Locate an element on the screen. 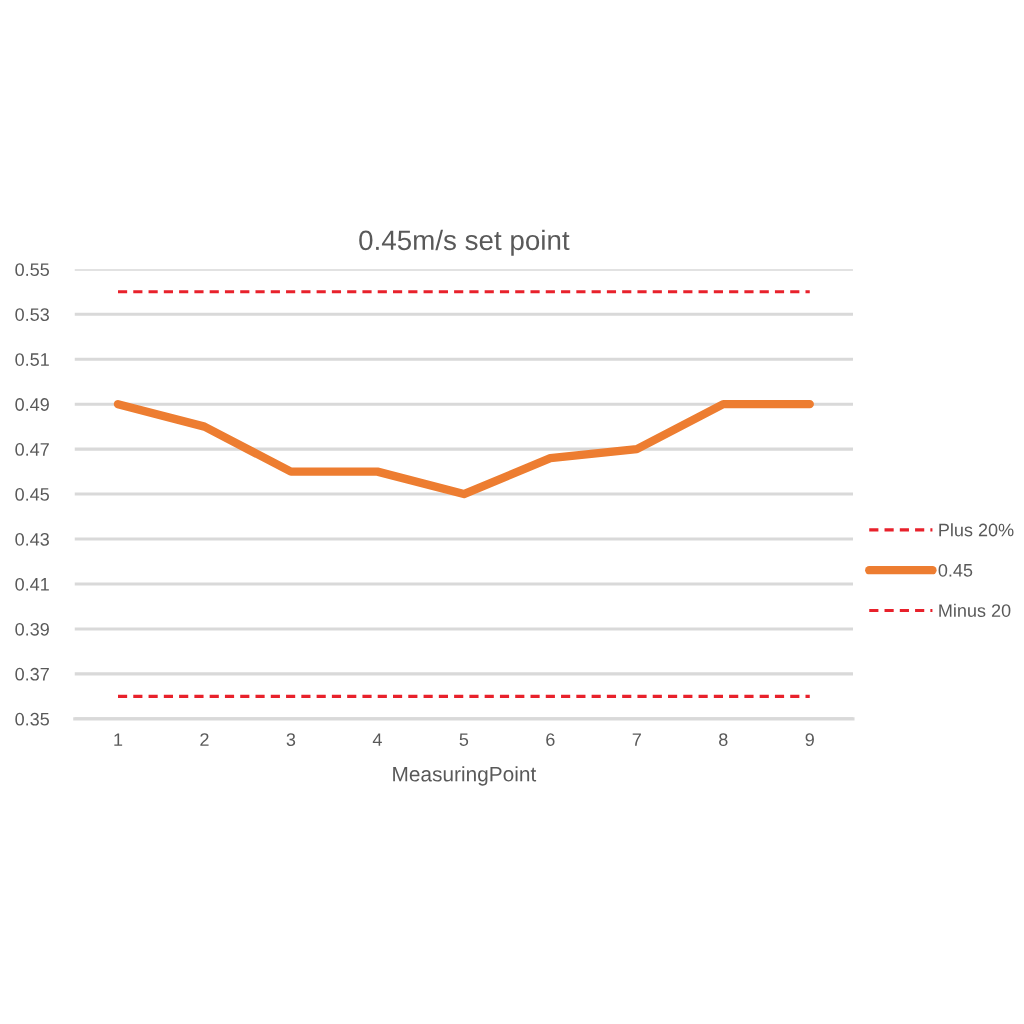  x-axis-title: MeasuringPoint is located at coordinates (465, 776).